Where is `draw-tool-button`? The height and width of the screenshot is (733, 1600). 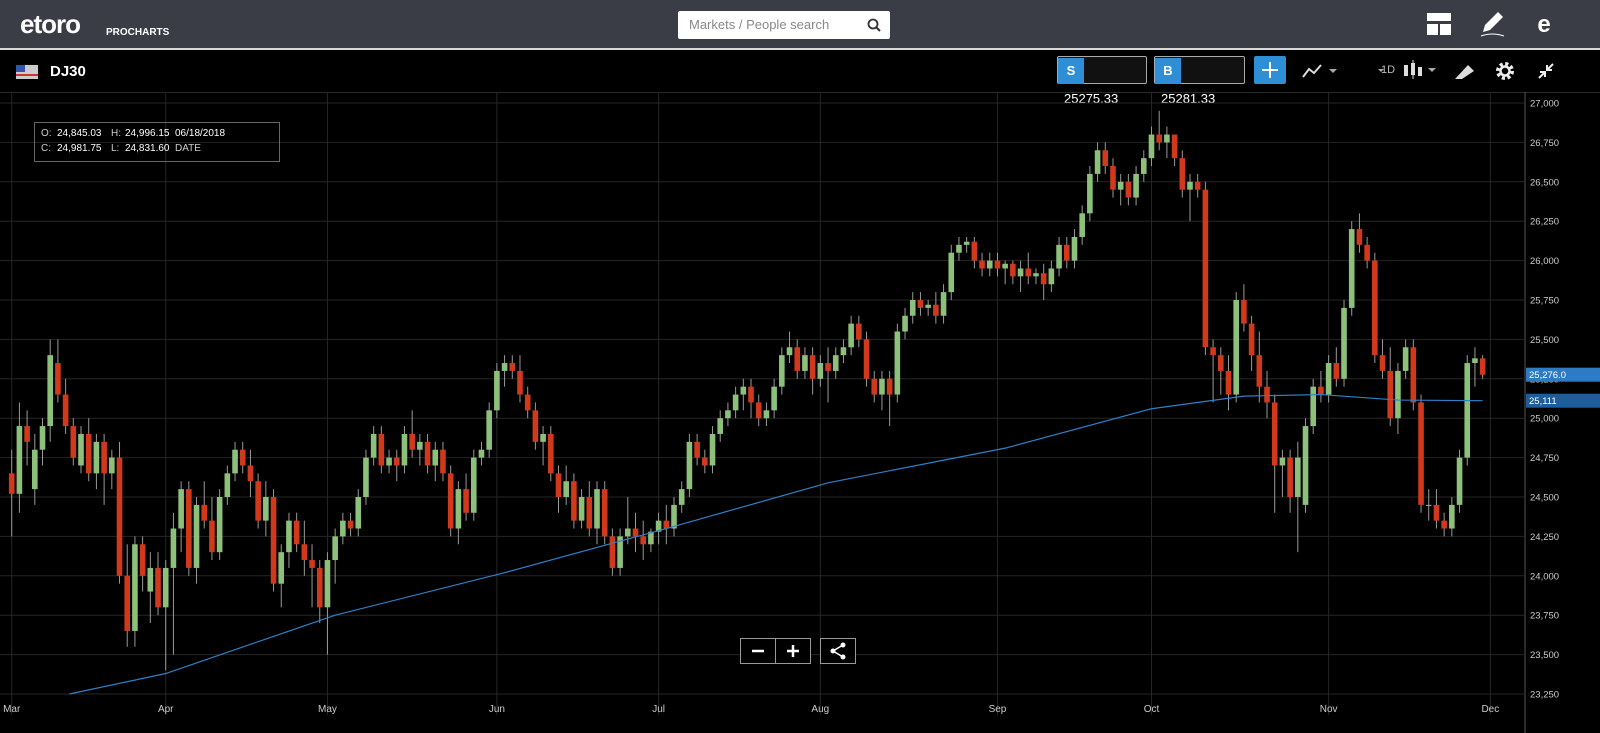
draw-tool-button is located at coordinates (1465, 71).